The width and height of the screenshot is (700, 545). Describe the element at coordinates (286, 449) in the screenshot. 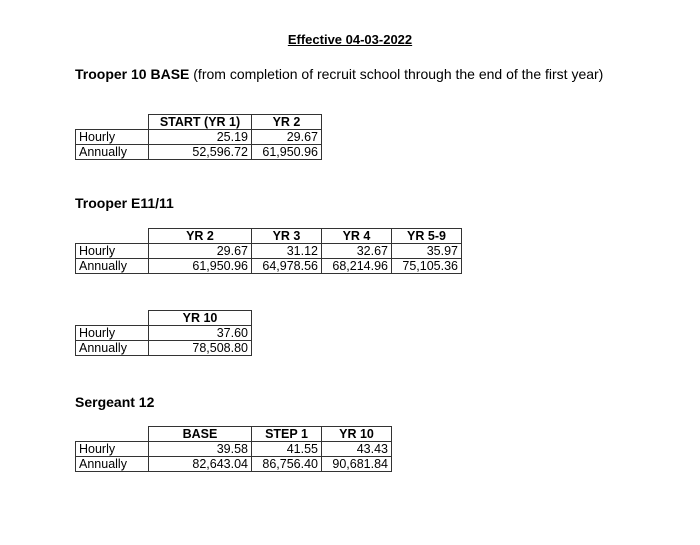

I see `value-cell: 41.55` at that location.